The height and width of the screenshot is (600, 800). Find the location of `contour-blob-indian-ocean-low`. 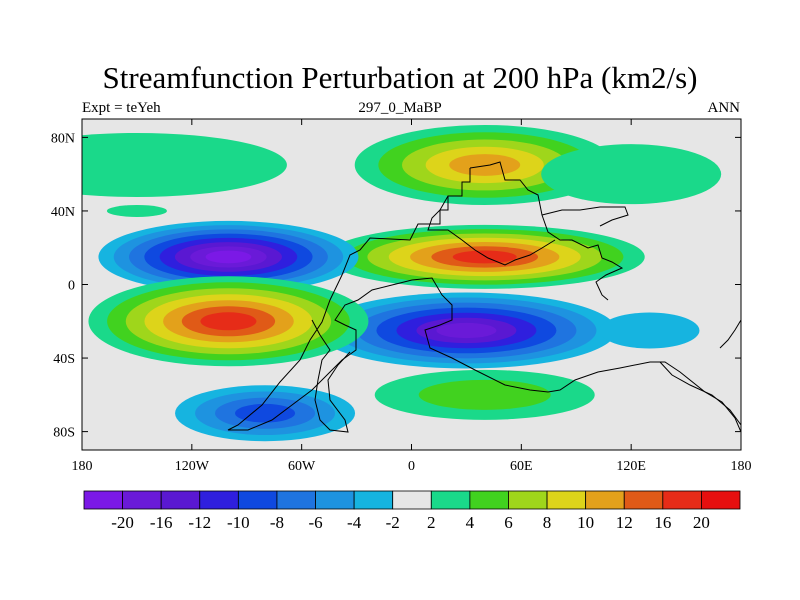

contour-blob-indian-ocean-low is located at coordinates (649, 330).